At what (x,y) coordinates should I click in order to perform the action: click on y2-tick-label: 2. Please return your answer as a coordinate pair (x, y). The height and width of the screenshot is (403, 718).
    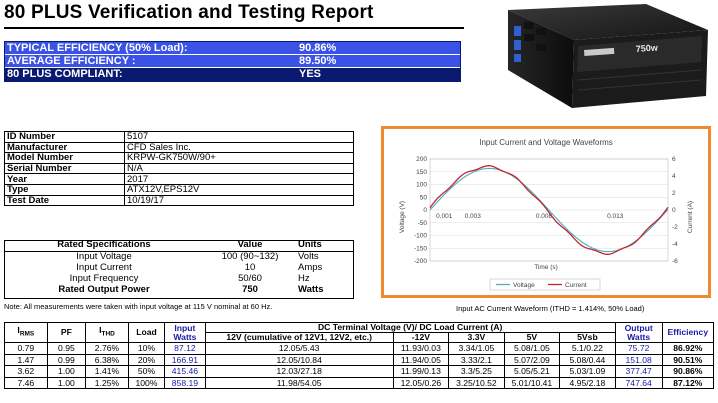
    Looking at the image, I should click on (674, 193).